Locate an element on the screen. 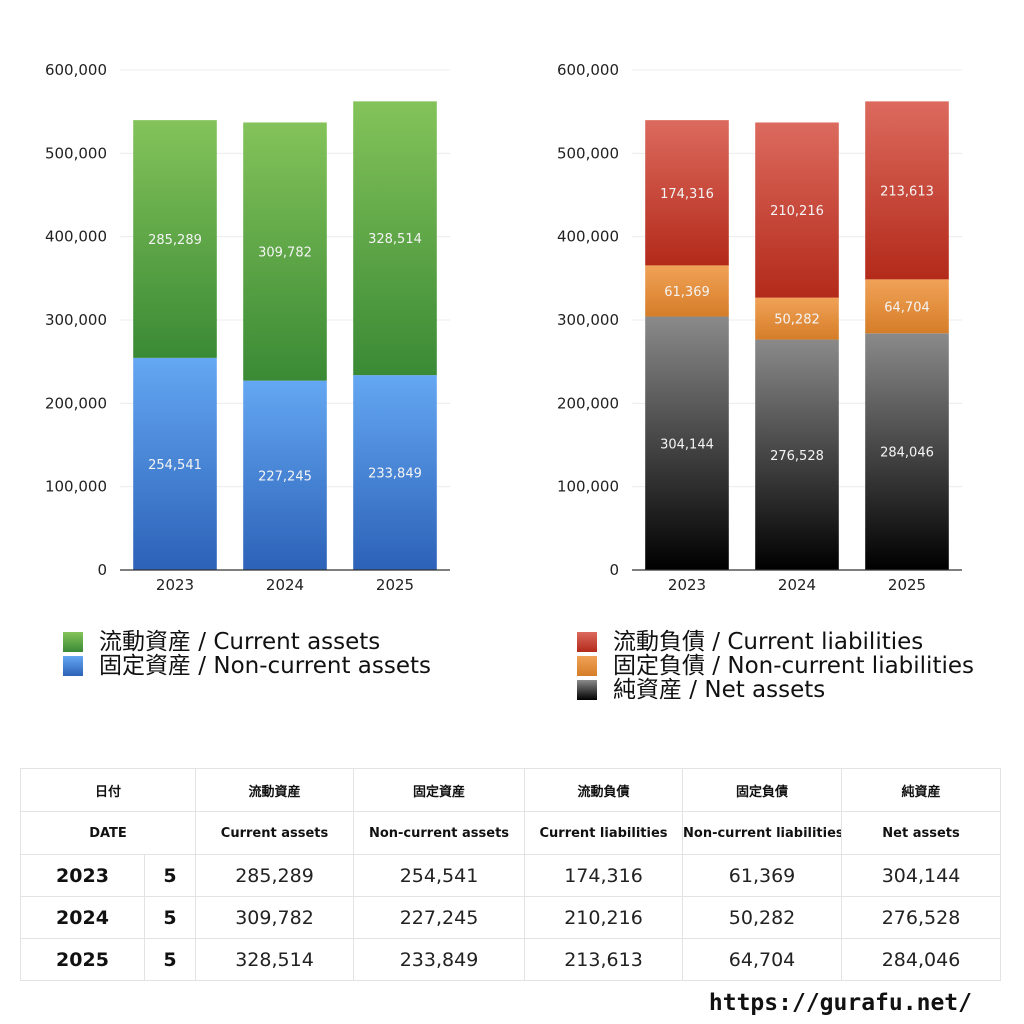 The width and height of the screenshot is (1024, 1024). header-net-assets-jp: 純資産 is located at coordinates (921, 790).